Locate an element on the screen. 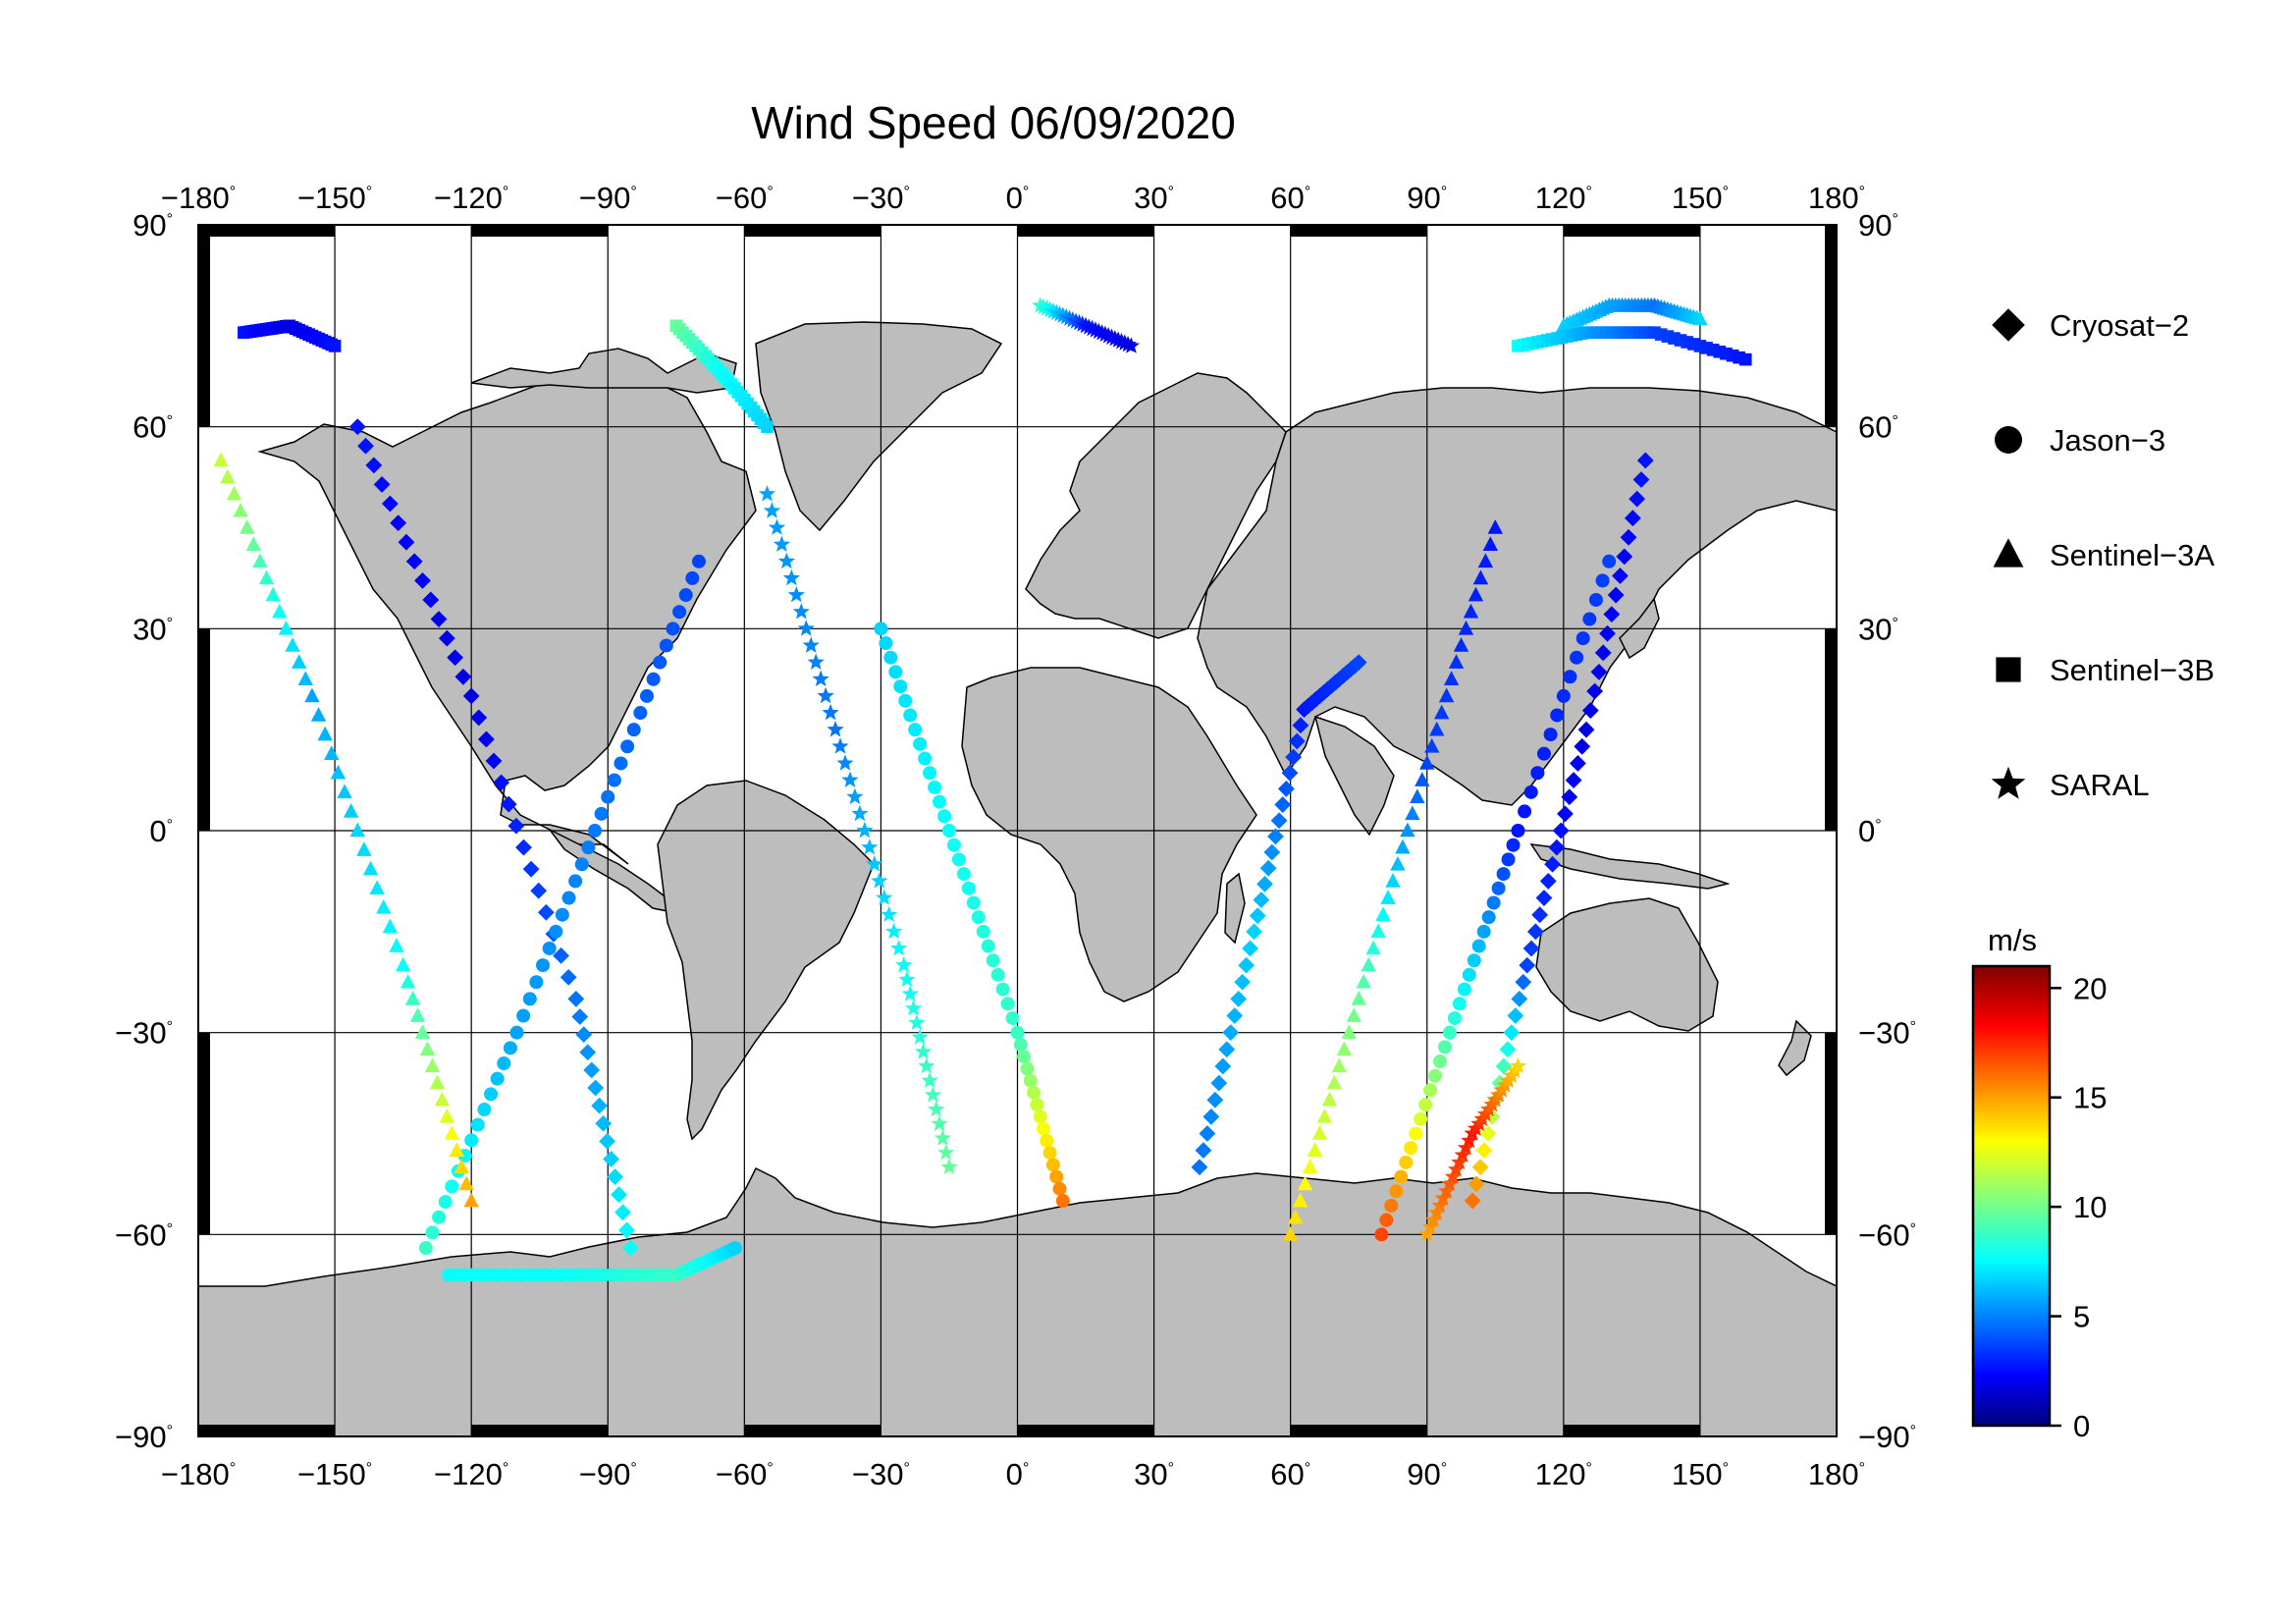  lat-tick-label-right: −30° is located at coordinates (1887, 1033).